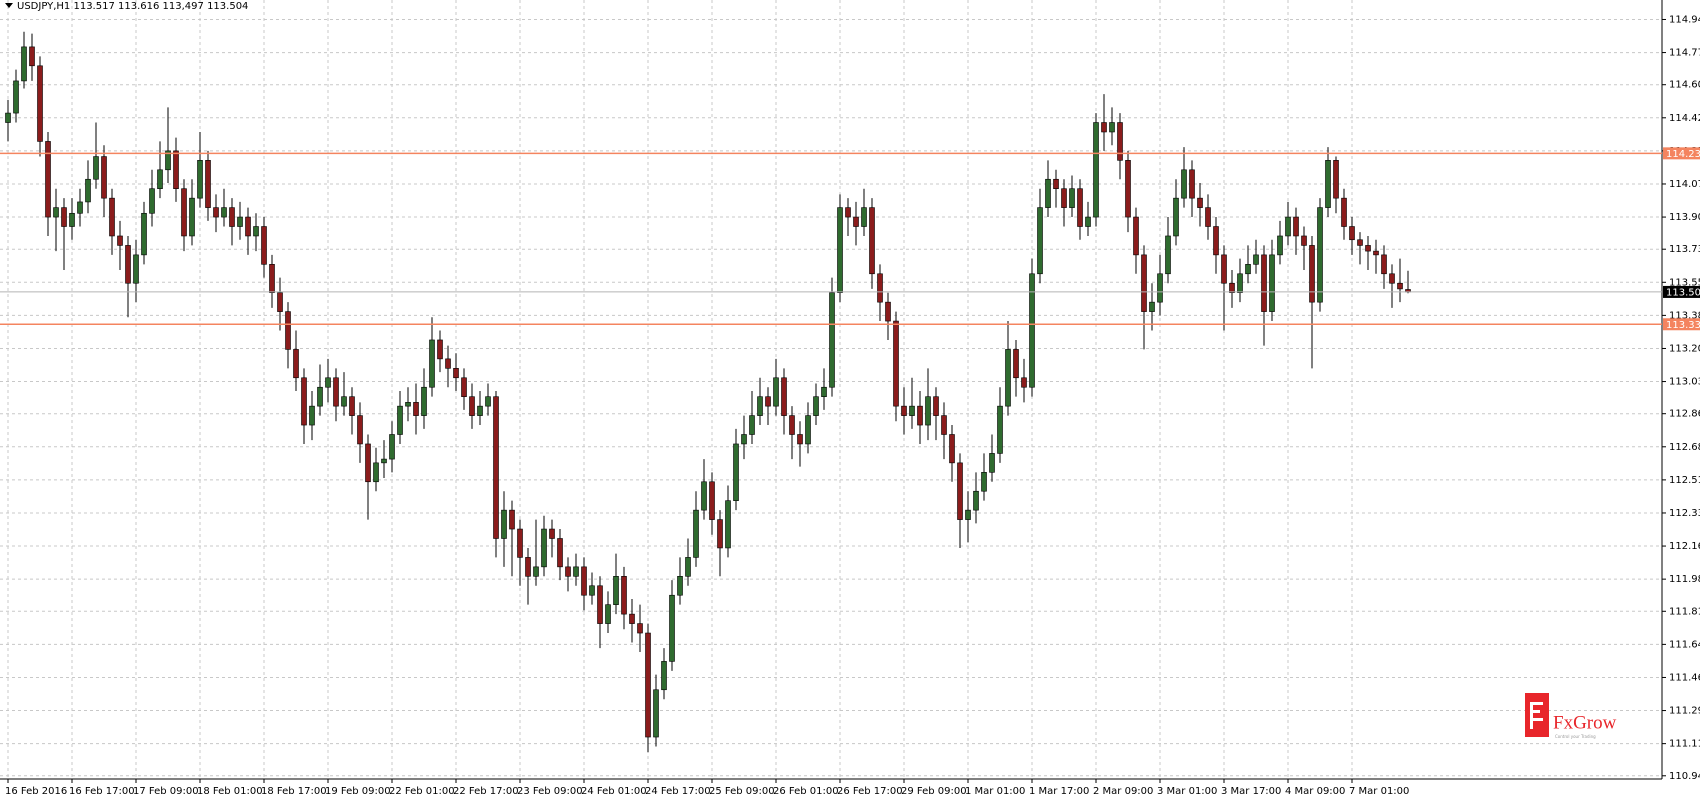 The height and width of the screenshot is (800, 1700). Describe the element at coordinates (1684, 282) in the screenshot. I see `y-tick-label: 113.555` at that location.